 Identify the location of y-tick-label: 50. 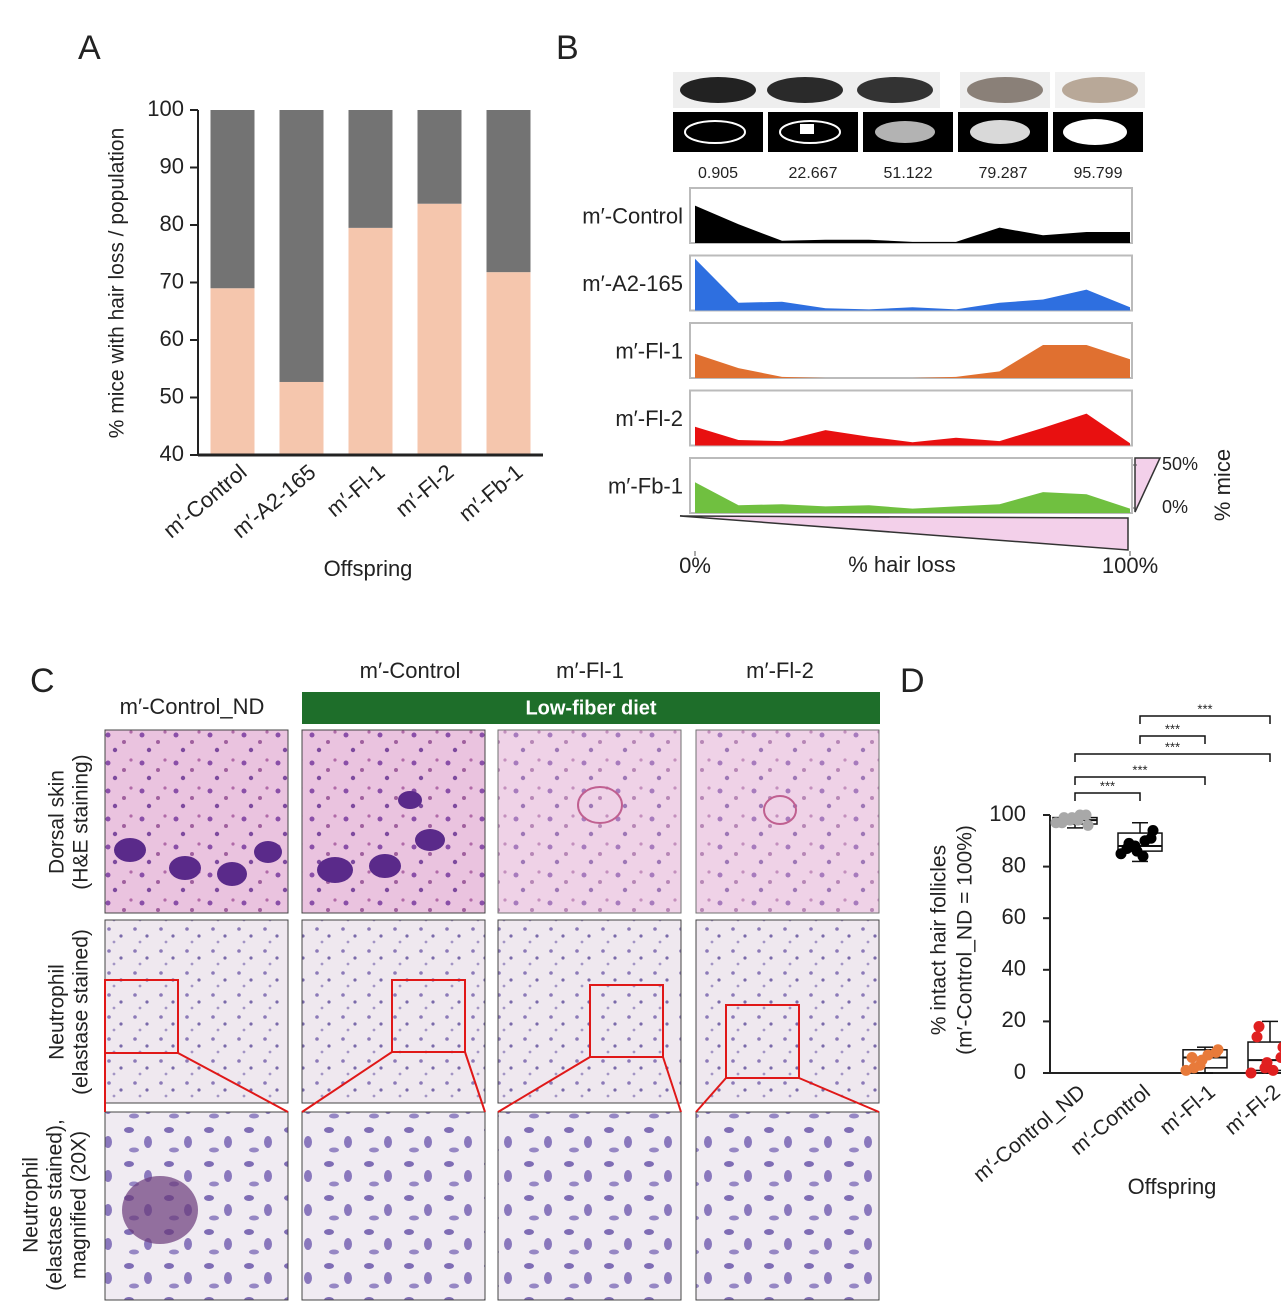
(172, 395).